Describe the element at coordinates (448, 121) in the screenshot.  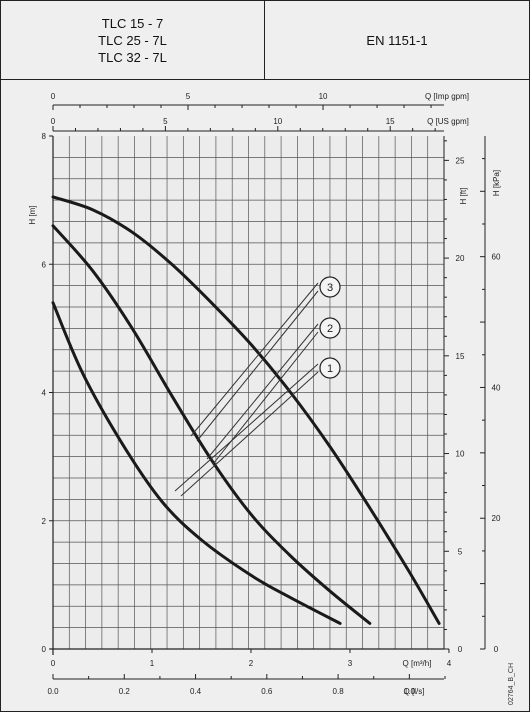
I see `us-axis-label: Q [US gpm]` at that location.